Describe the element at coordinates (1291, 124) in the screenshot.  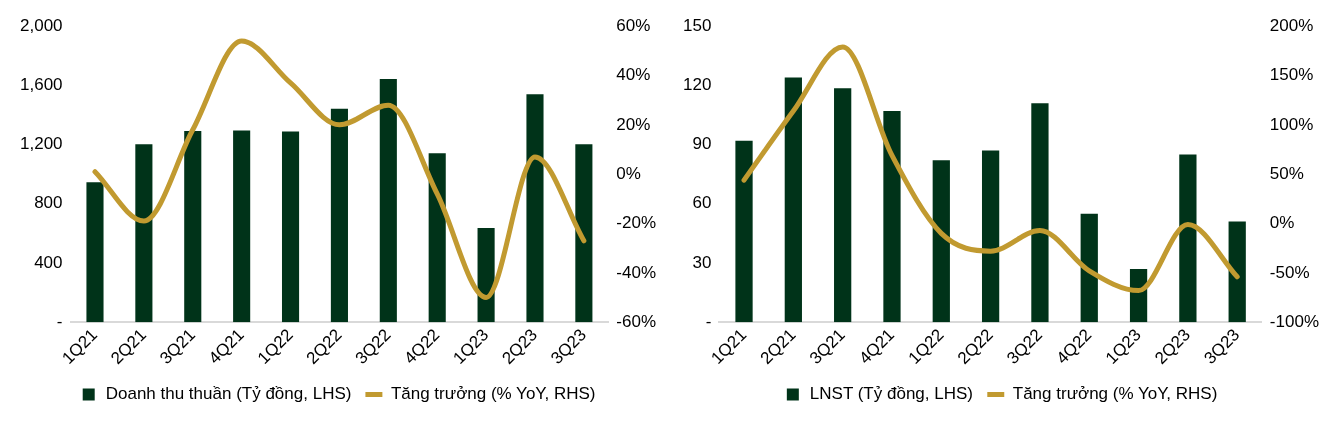
I see `y2-tick-label: 100%` at that location.